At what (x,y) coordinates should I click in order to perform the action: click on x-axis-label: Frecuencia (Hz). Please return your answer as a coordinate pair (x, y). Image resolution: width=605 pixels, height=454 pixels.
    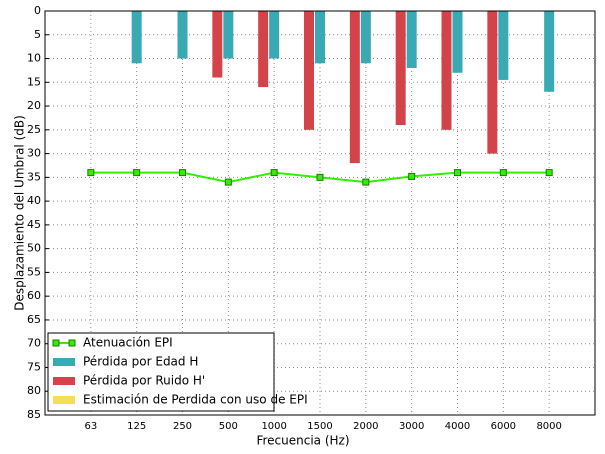
    Looking at the image, I should click on (302, 441).